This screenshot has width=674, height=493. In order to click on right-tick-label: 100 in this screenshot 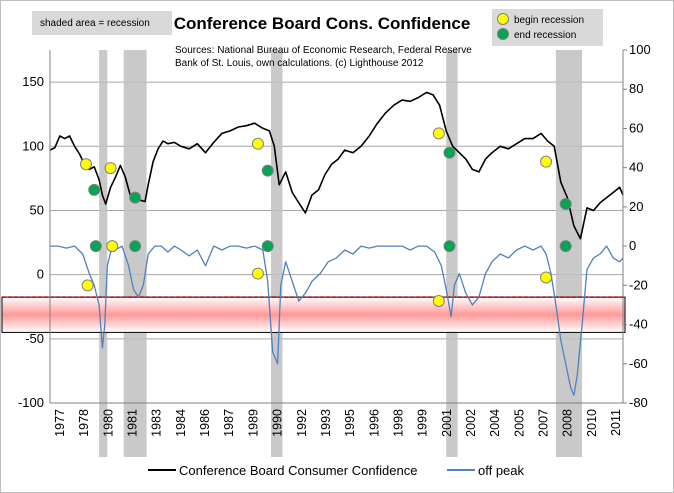, I will do `click(640, 49)`.